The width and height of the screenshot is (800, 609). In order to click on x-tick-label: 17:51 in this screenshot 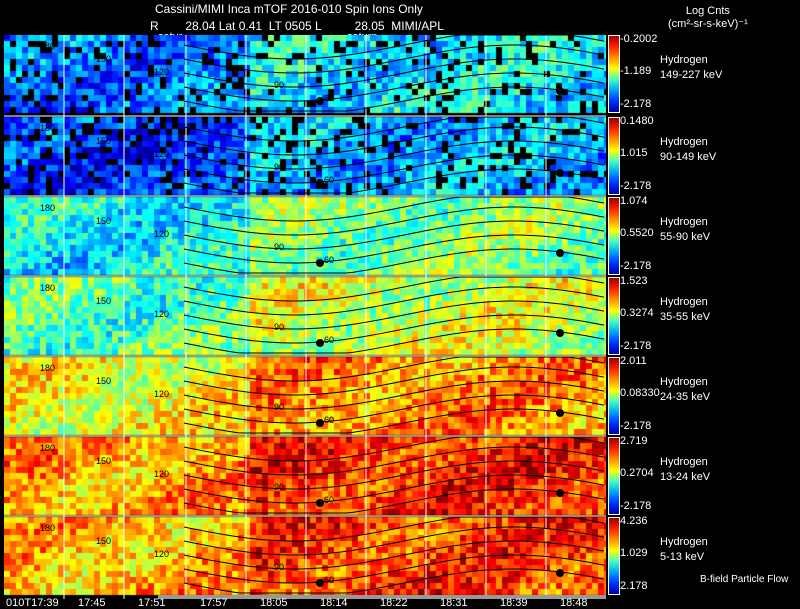, I will do `click(152, 603)`.